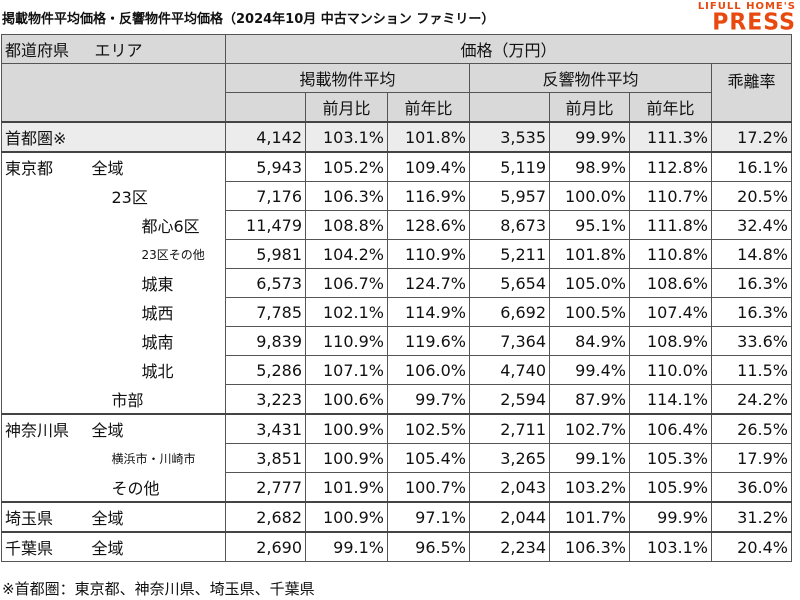 The width and height of the screenshot is (800, 600). What do you see at coordinates (509, 107) in the screenshot?
I see `header-inquiry-blank` at bounding box center [509, 107].